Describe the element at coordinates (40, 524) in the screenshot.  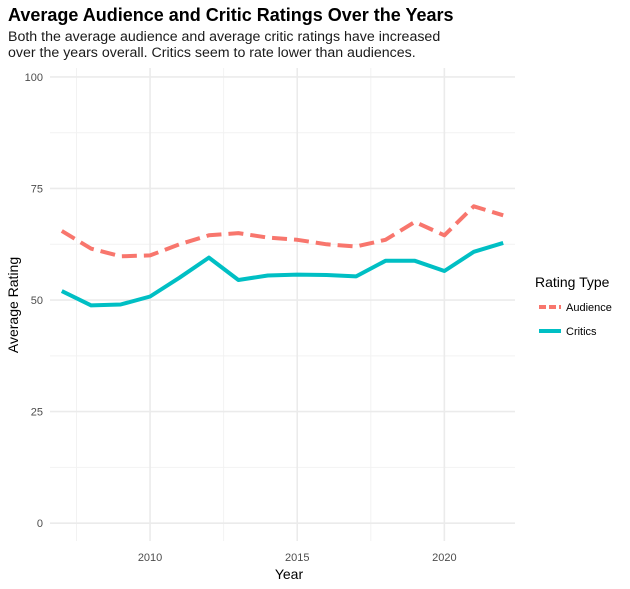
I see `y-tick-label: 0` at that location.